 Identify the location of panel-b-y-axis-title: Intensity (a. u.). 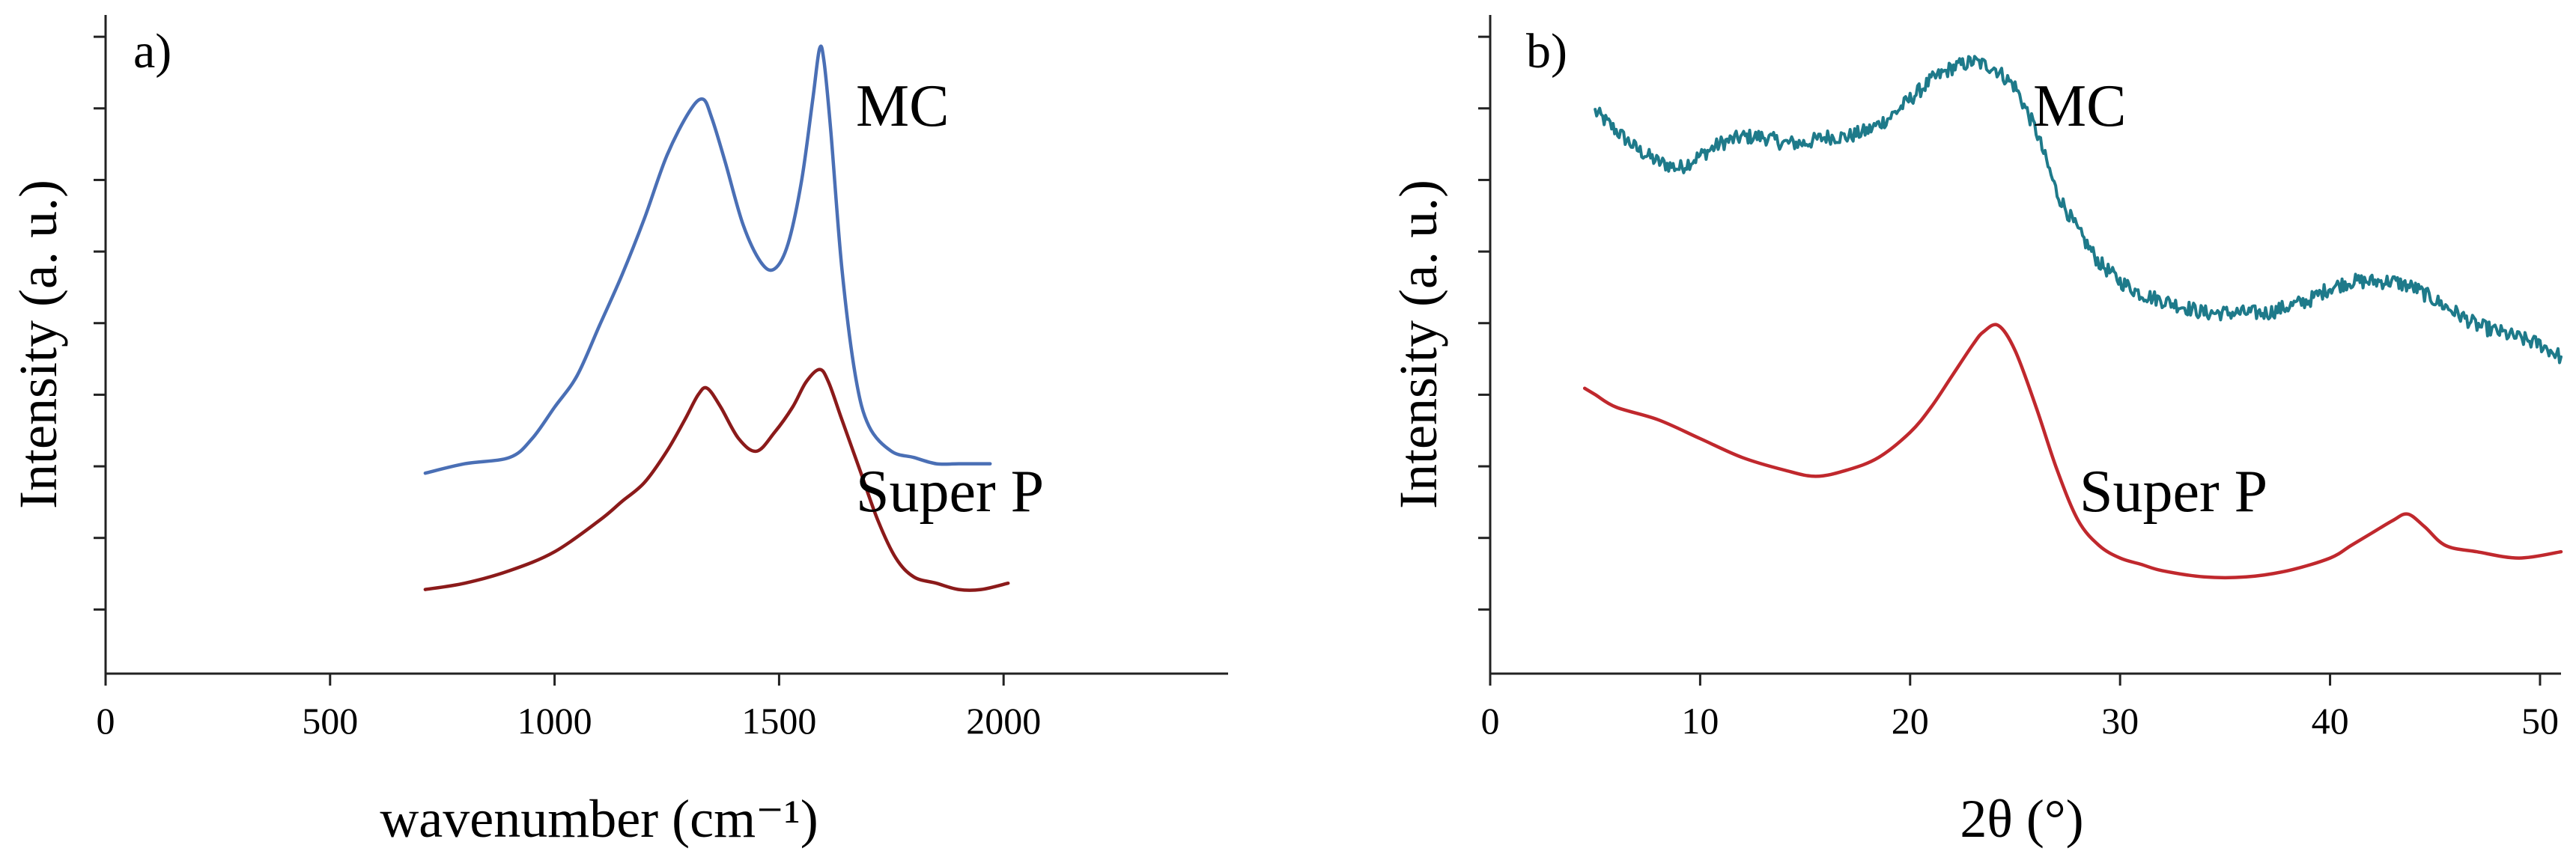
(1418, 344).